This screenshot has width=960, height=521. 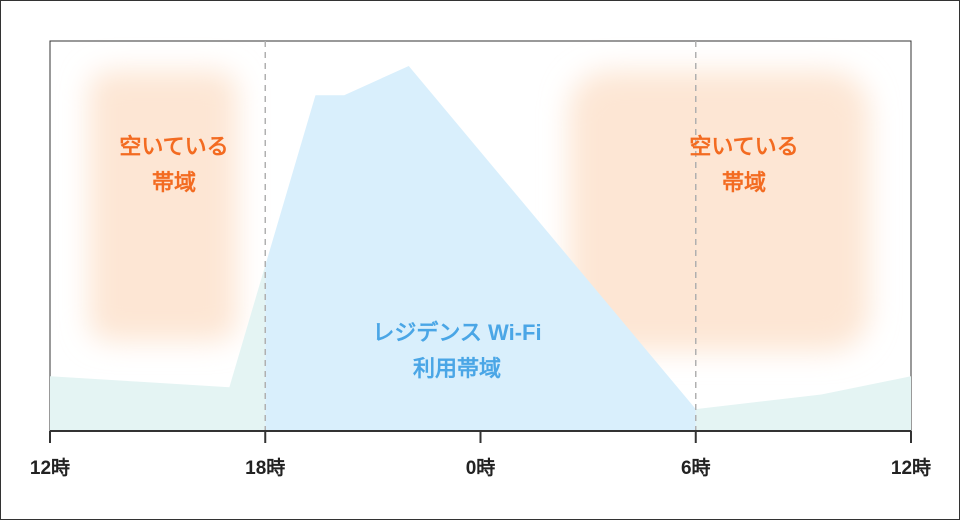 What do you see at coordinates (744, 182) in the screenshot?
I see `annotation-free-right-line2: 帯域` at bounding box center [744, 182].